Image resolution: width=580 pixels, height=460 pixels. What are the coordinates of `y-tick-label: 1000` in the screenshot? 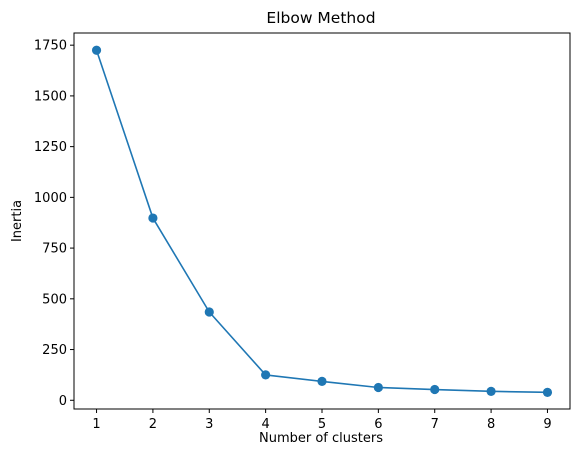 It's located at (50, 198).